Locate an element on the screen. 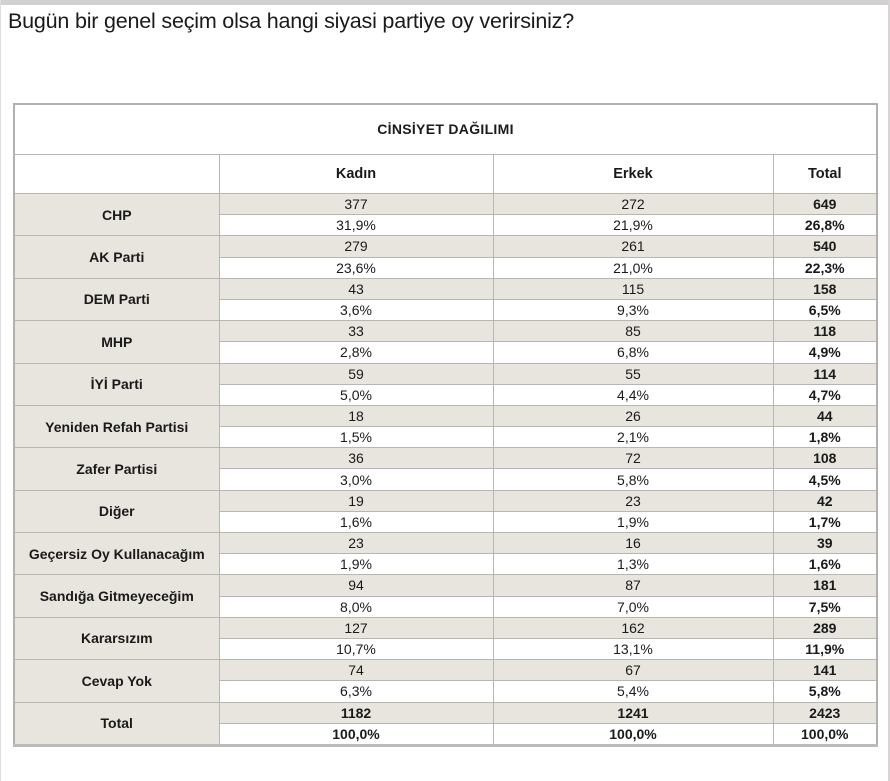 The height and width of the screenshot is (781, 890). count-cell: 261 is located at coordinates (633, 246).